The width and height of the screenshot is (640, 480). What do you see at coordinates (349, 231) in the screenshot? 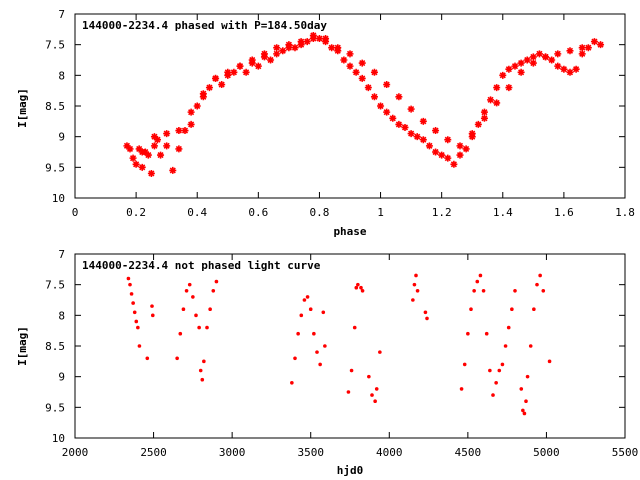
I see `x-axis-label: phase` at bounding box center [349, 231].